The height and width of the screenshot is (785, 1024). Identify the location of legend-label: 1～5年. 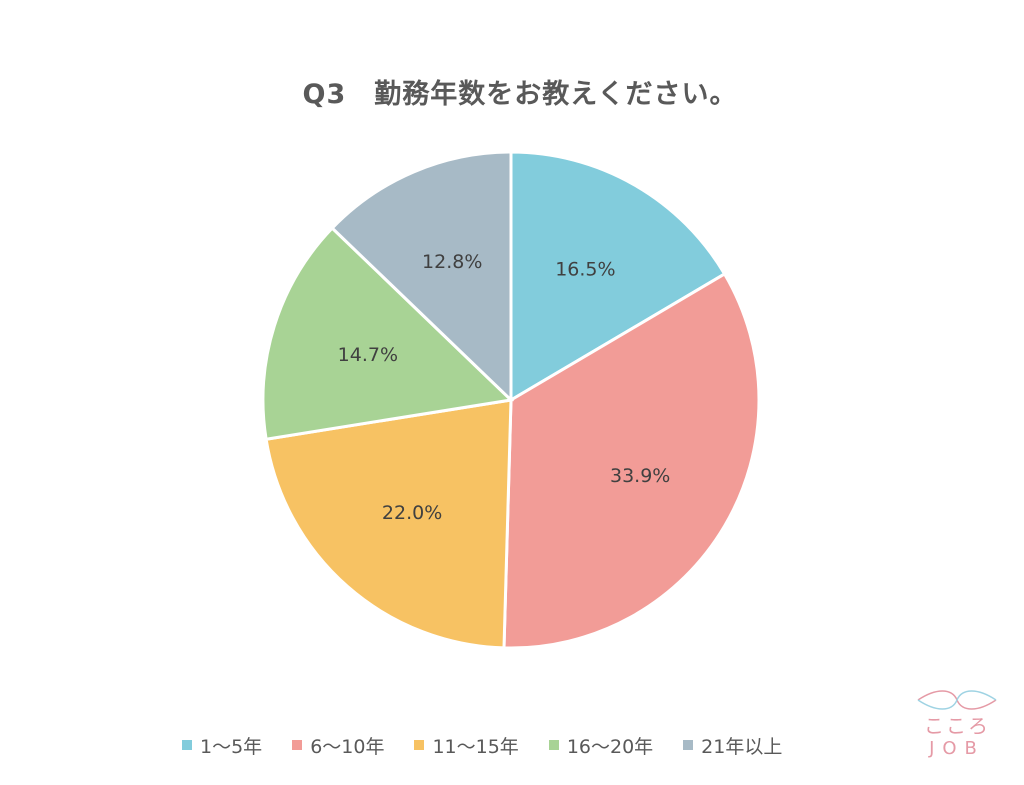
(231, 746).